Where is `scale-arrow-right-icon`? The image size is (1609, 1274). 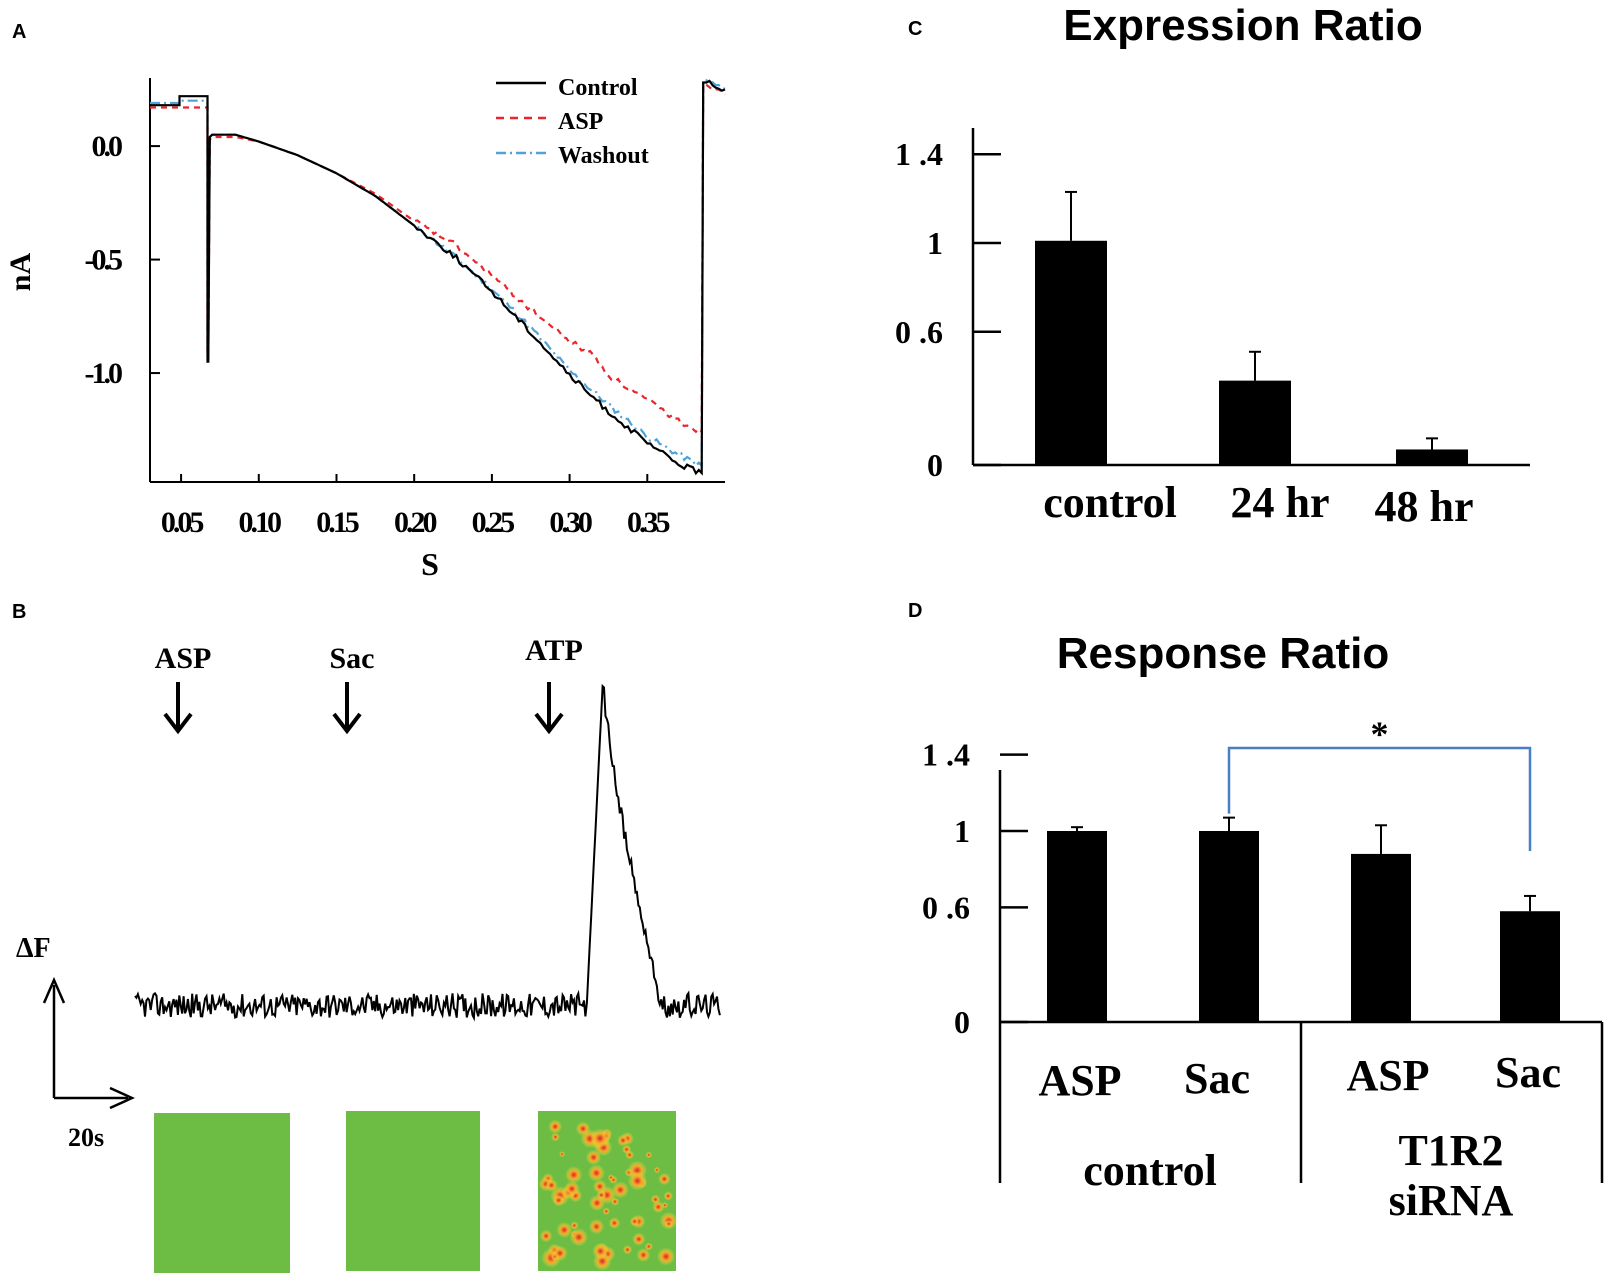
scale-arrow-right-icon is located at coordinates (122, 1098).